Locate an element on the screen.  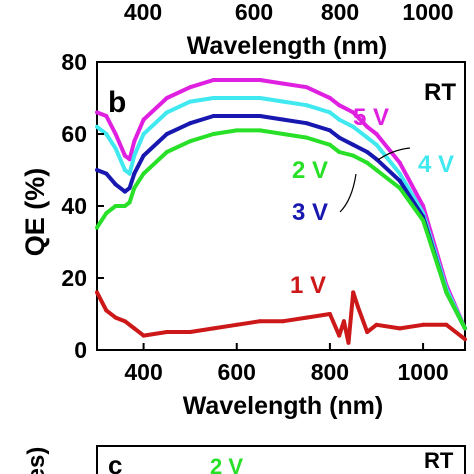
y-tick-label: 60 is located at coordinates (74, 134).